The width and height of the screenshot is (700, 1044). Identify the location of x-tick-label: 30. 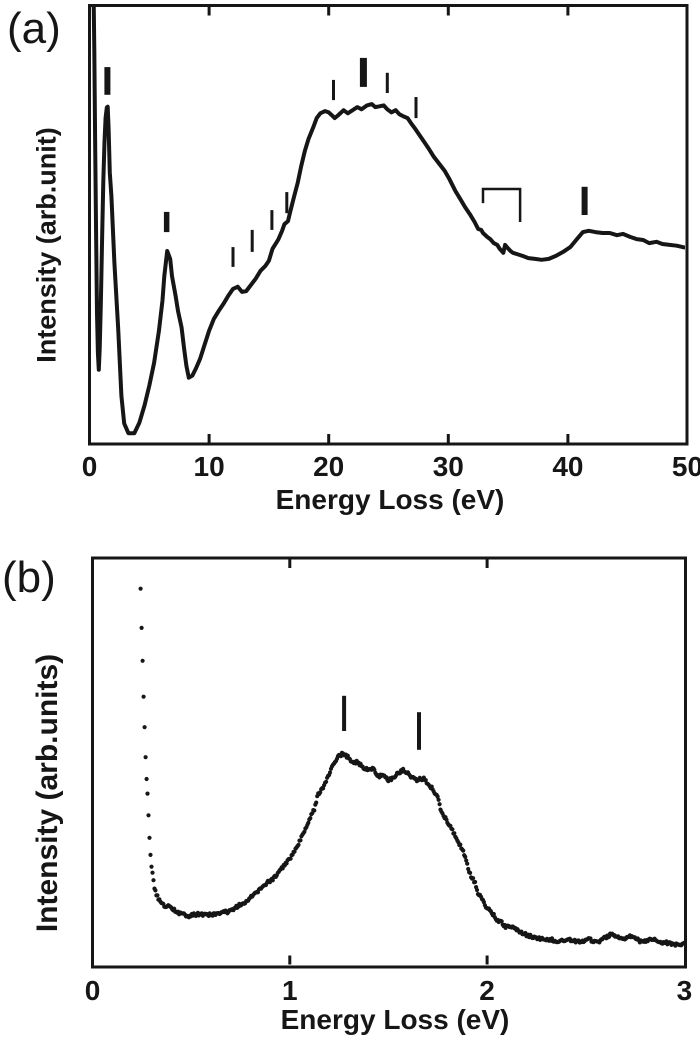
(448, 466).